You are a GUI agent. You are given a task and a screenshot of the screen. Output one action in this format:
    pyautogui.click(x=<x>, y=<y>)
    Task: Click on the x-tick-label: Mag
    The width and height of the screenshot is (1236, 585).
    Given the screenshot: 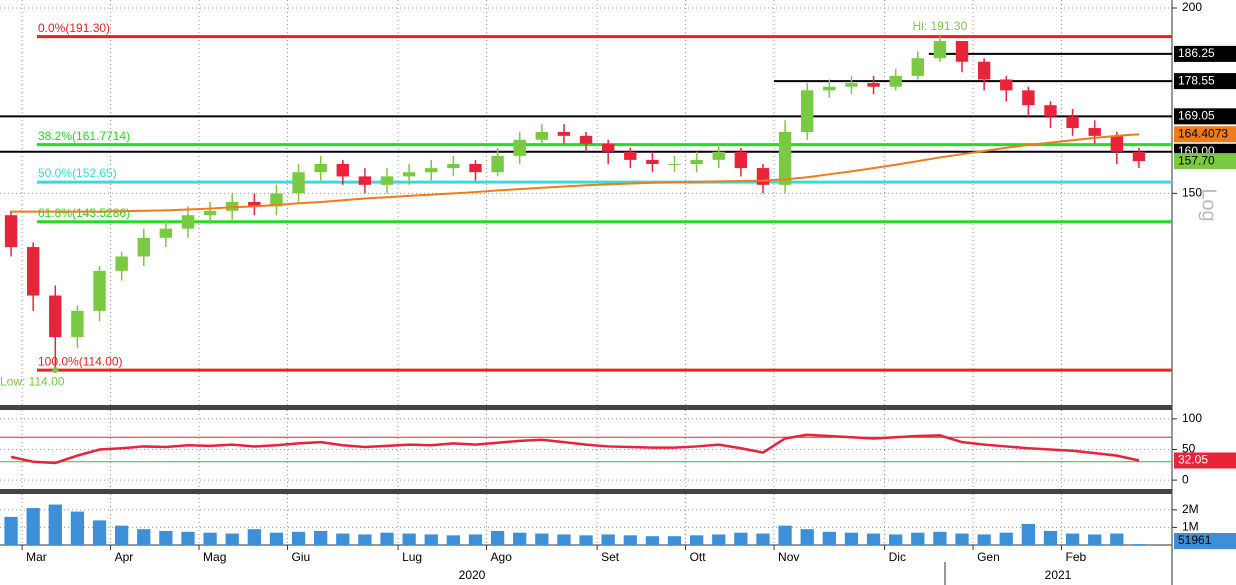 What is the action you would take?
    pyautogui.click(x=214, y=557)
    